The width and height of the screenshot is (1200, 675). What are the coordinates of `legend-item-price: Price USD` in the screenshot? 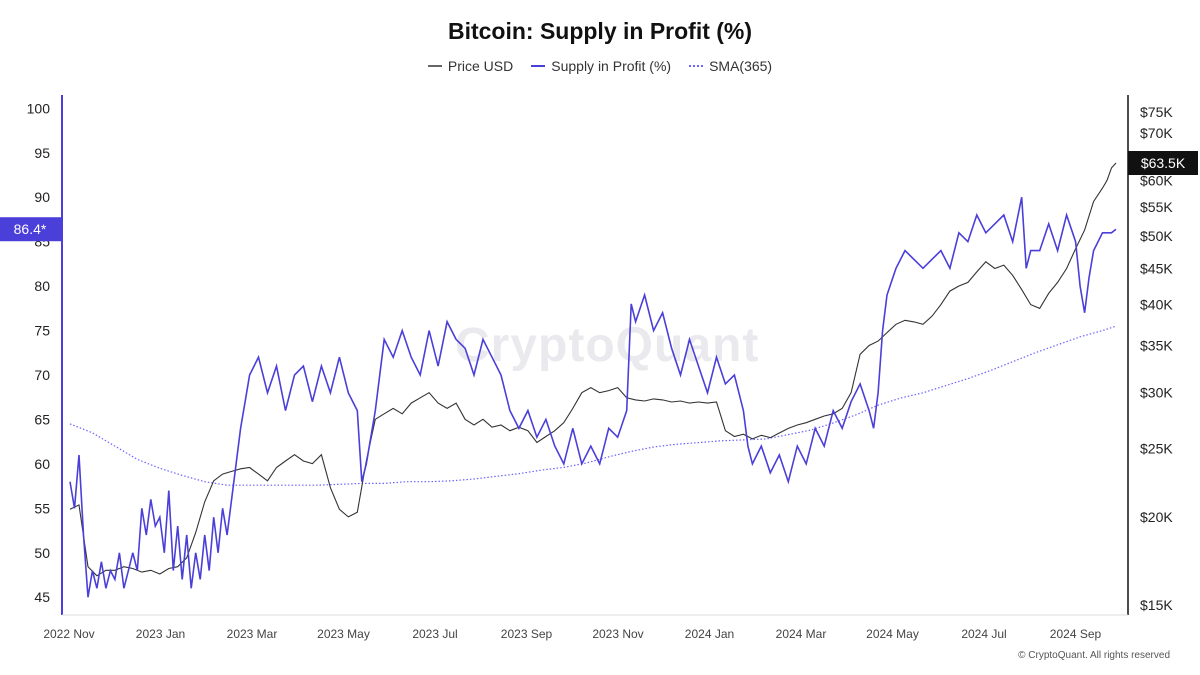 It's located at (470, 66).